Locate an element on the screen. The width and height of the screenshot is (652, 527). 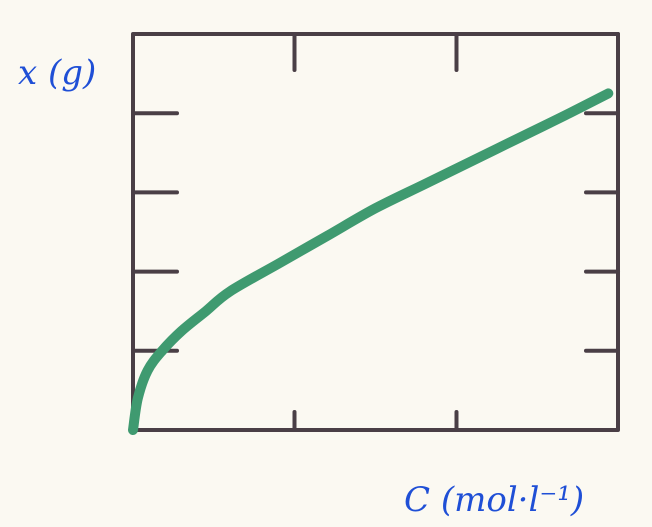
x-axis-label: C (mol·l⁻¹) is located at coordinates (494, 500).